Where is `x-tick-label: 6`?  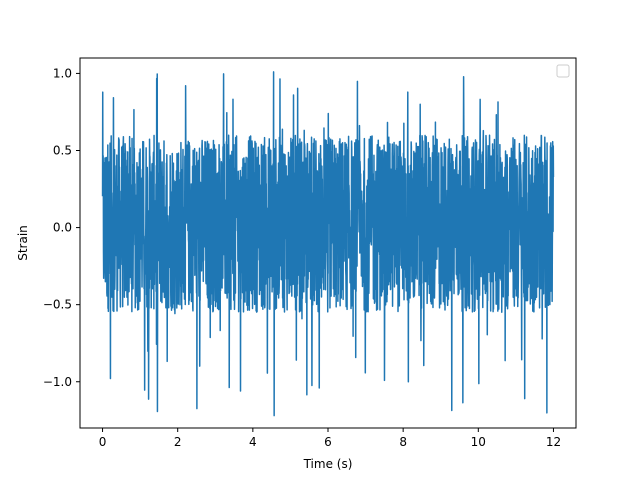
x-tick-label: 6 is located at coordinates (328, 442).